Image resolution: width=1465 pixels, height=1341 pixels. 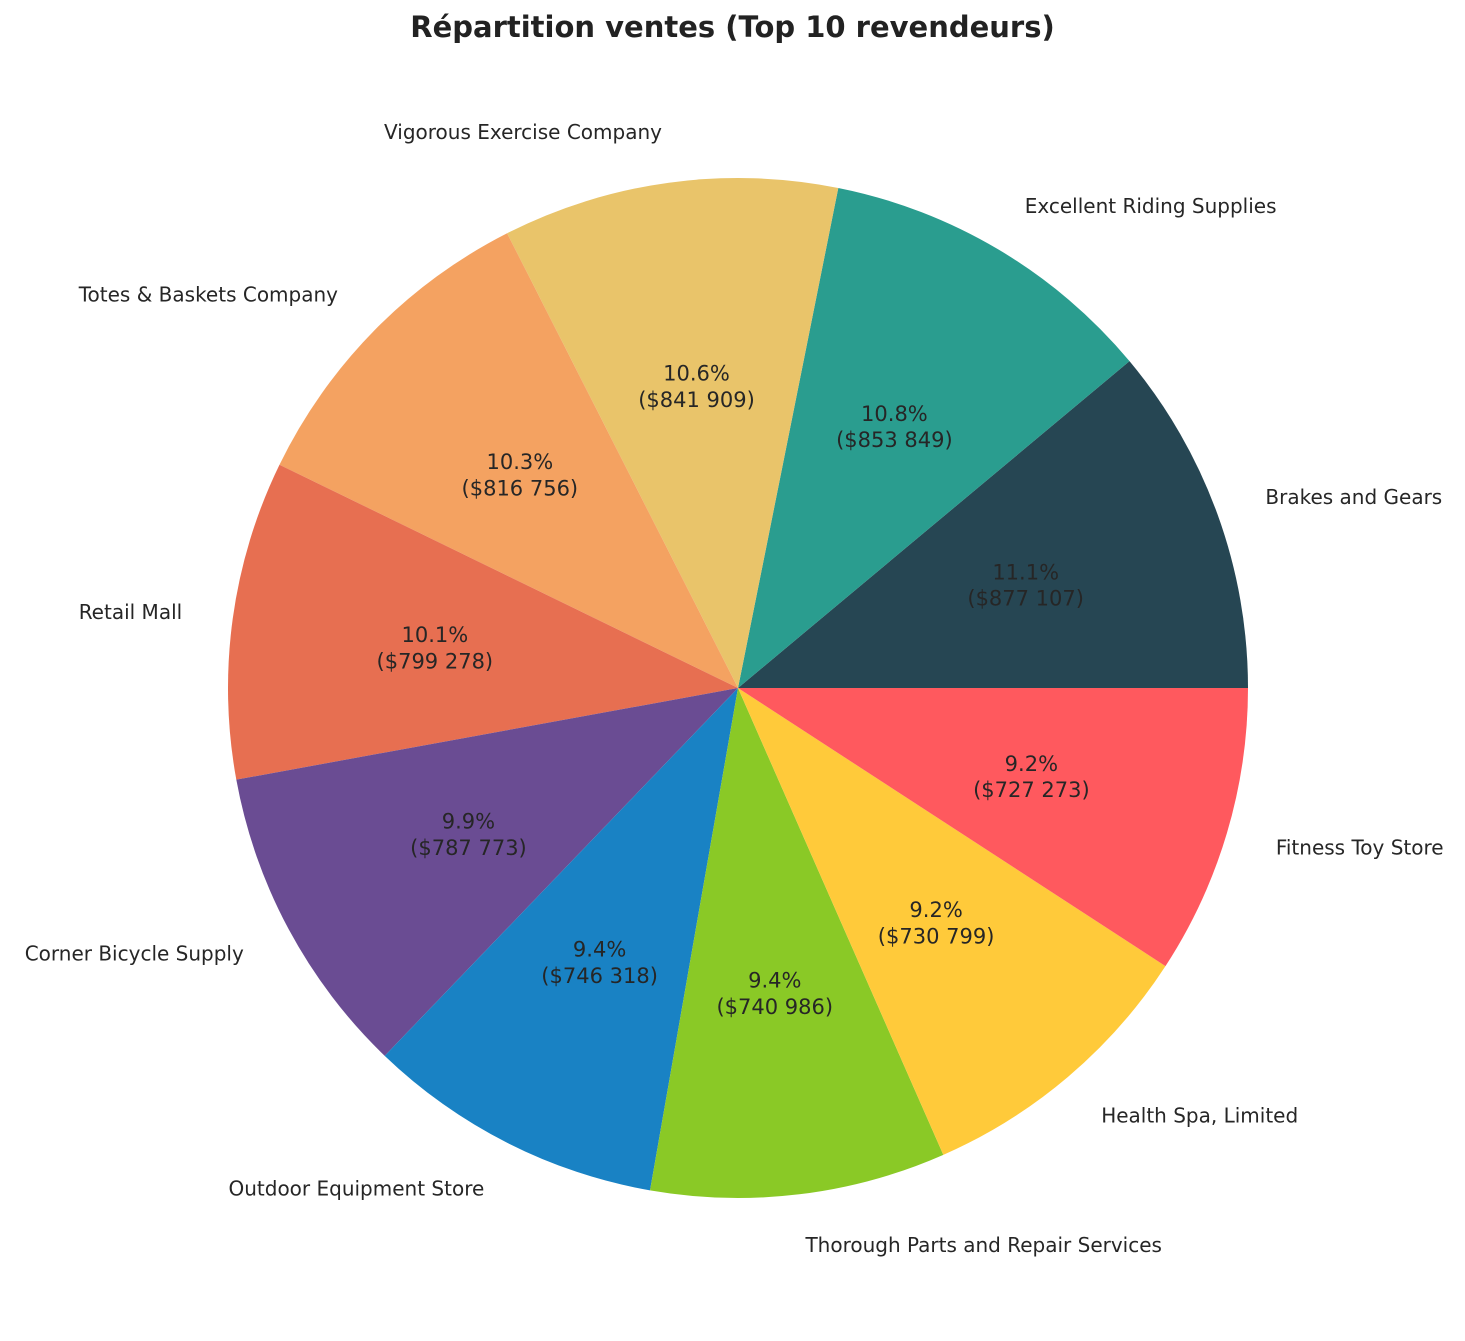 I want to click on slice-percent-text: 10.1%, so click(x=434, y=635).